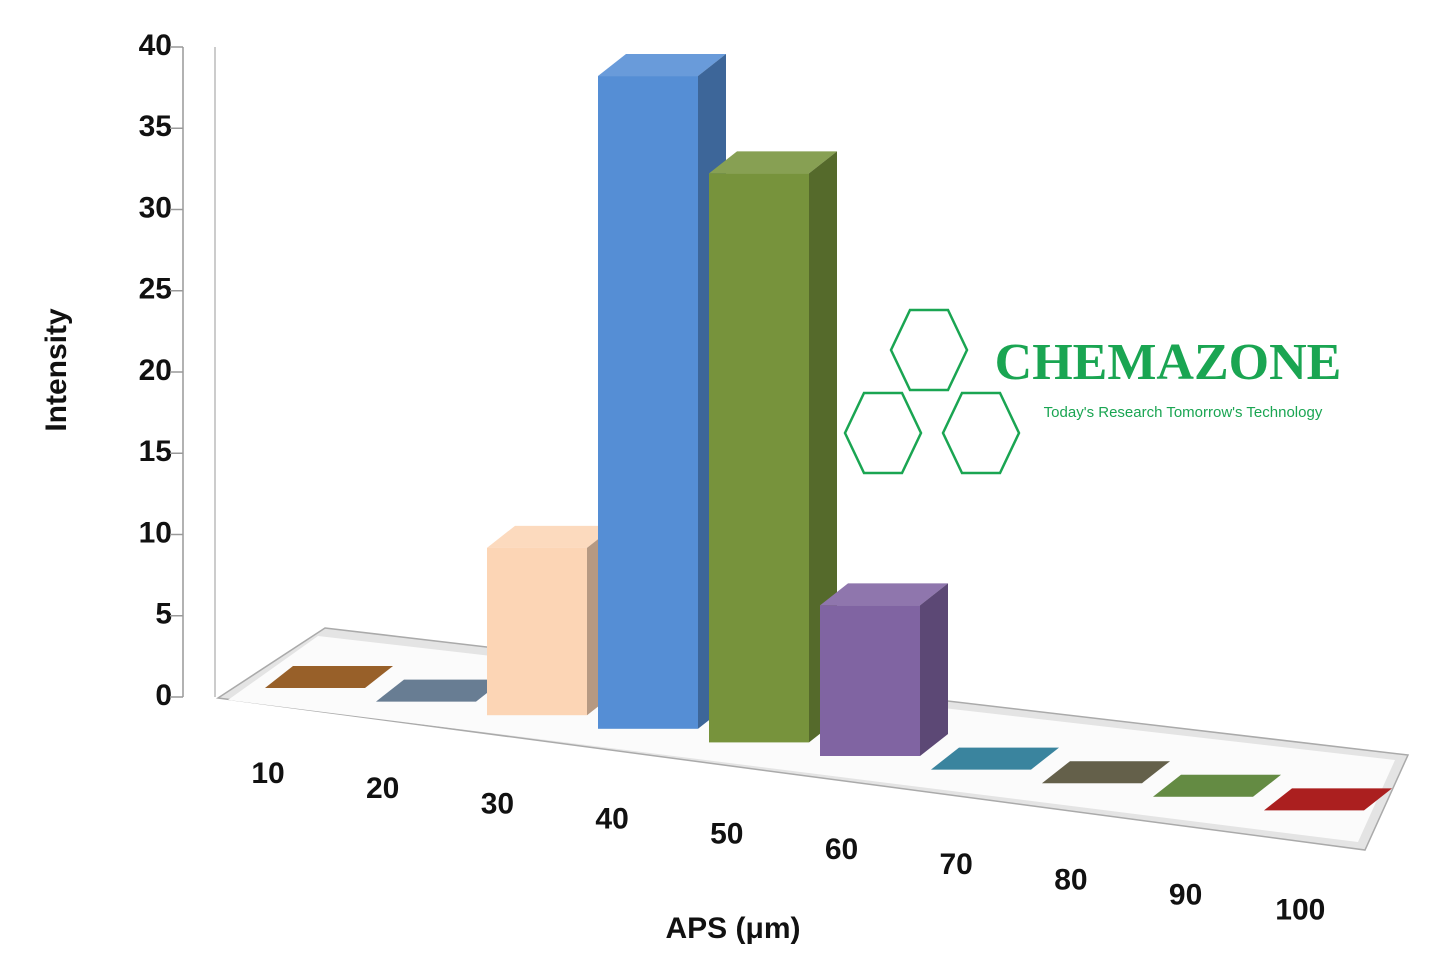 The image size is (1451, 964). What do you see at coordinates (163, 614) in the screenshot?
I see `y-tick-label: 5` at bounding box center [163, 614].